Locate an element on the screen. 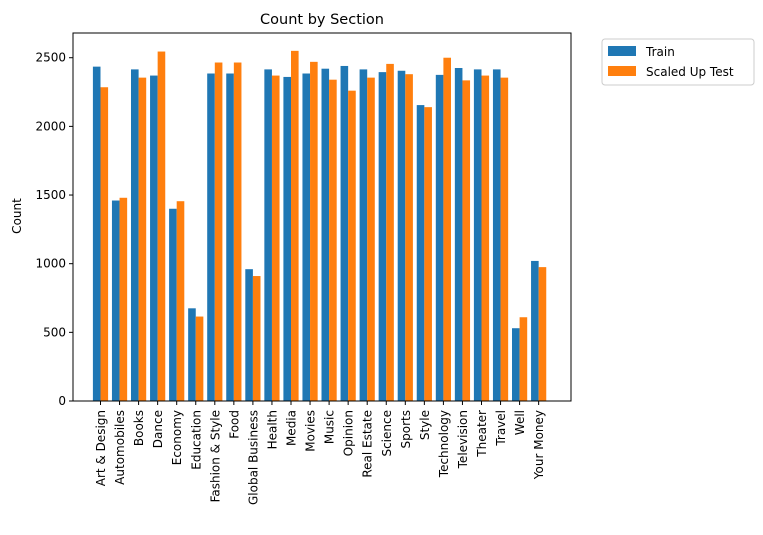 The width and height of the screenshot is (763, 535). x-tick-label: Economy is located at coordinates (177, 437).